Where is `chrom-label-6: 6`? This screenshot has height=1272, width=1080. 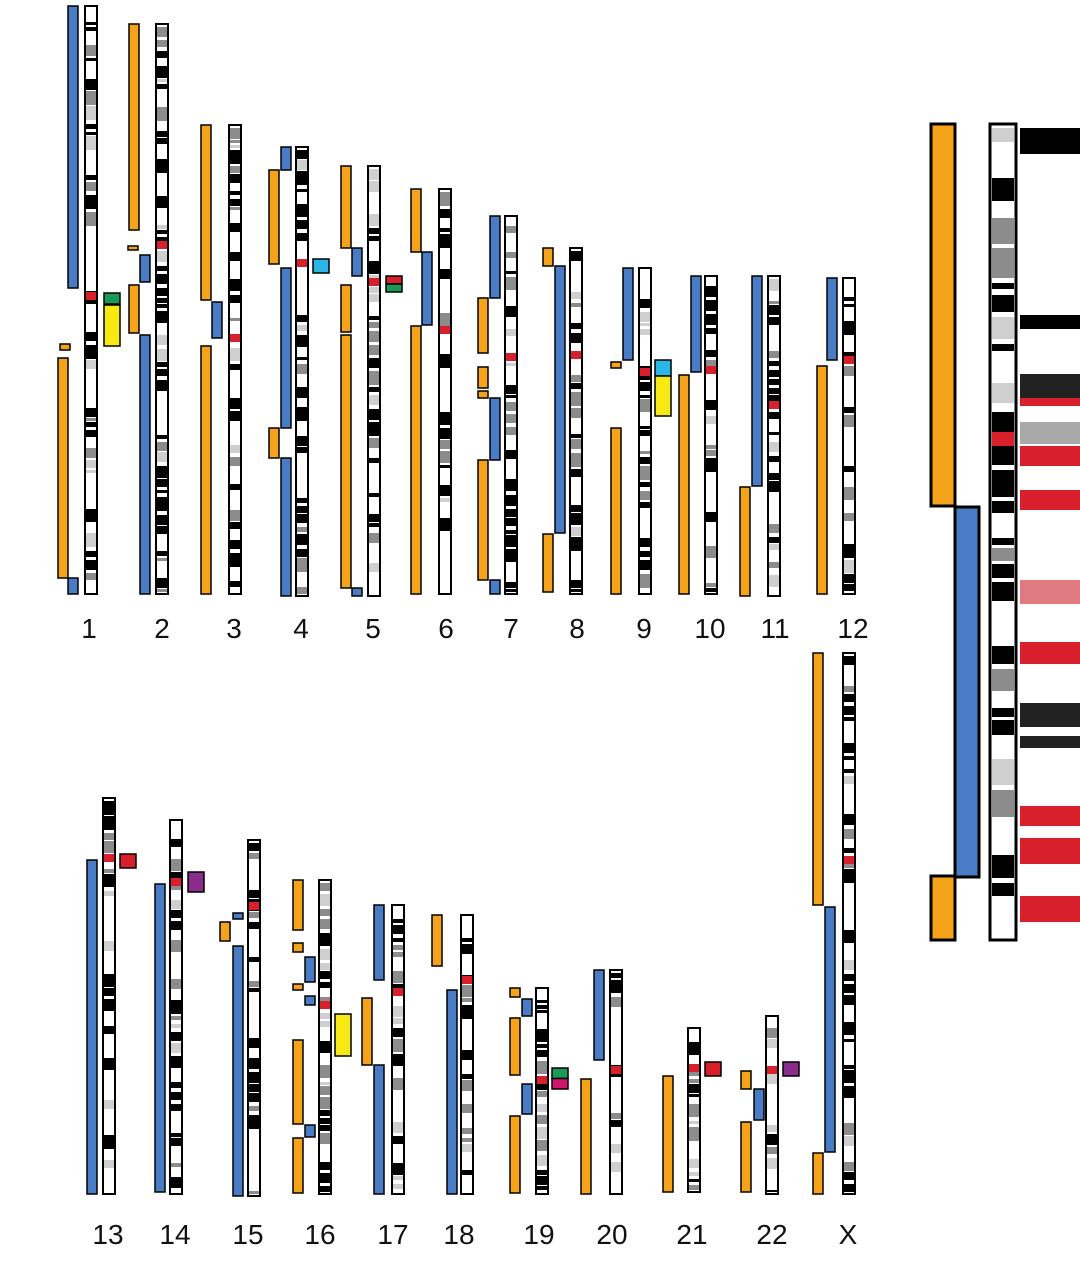 chrom-label-6: 6 is located at coordinates (446, 628).